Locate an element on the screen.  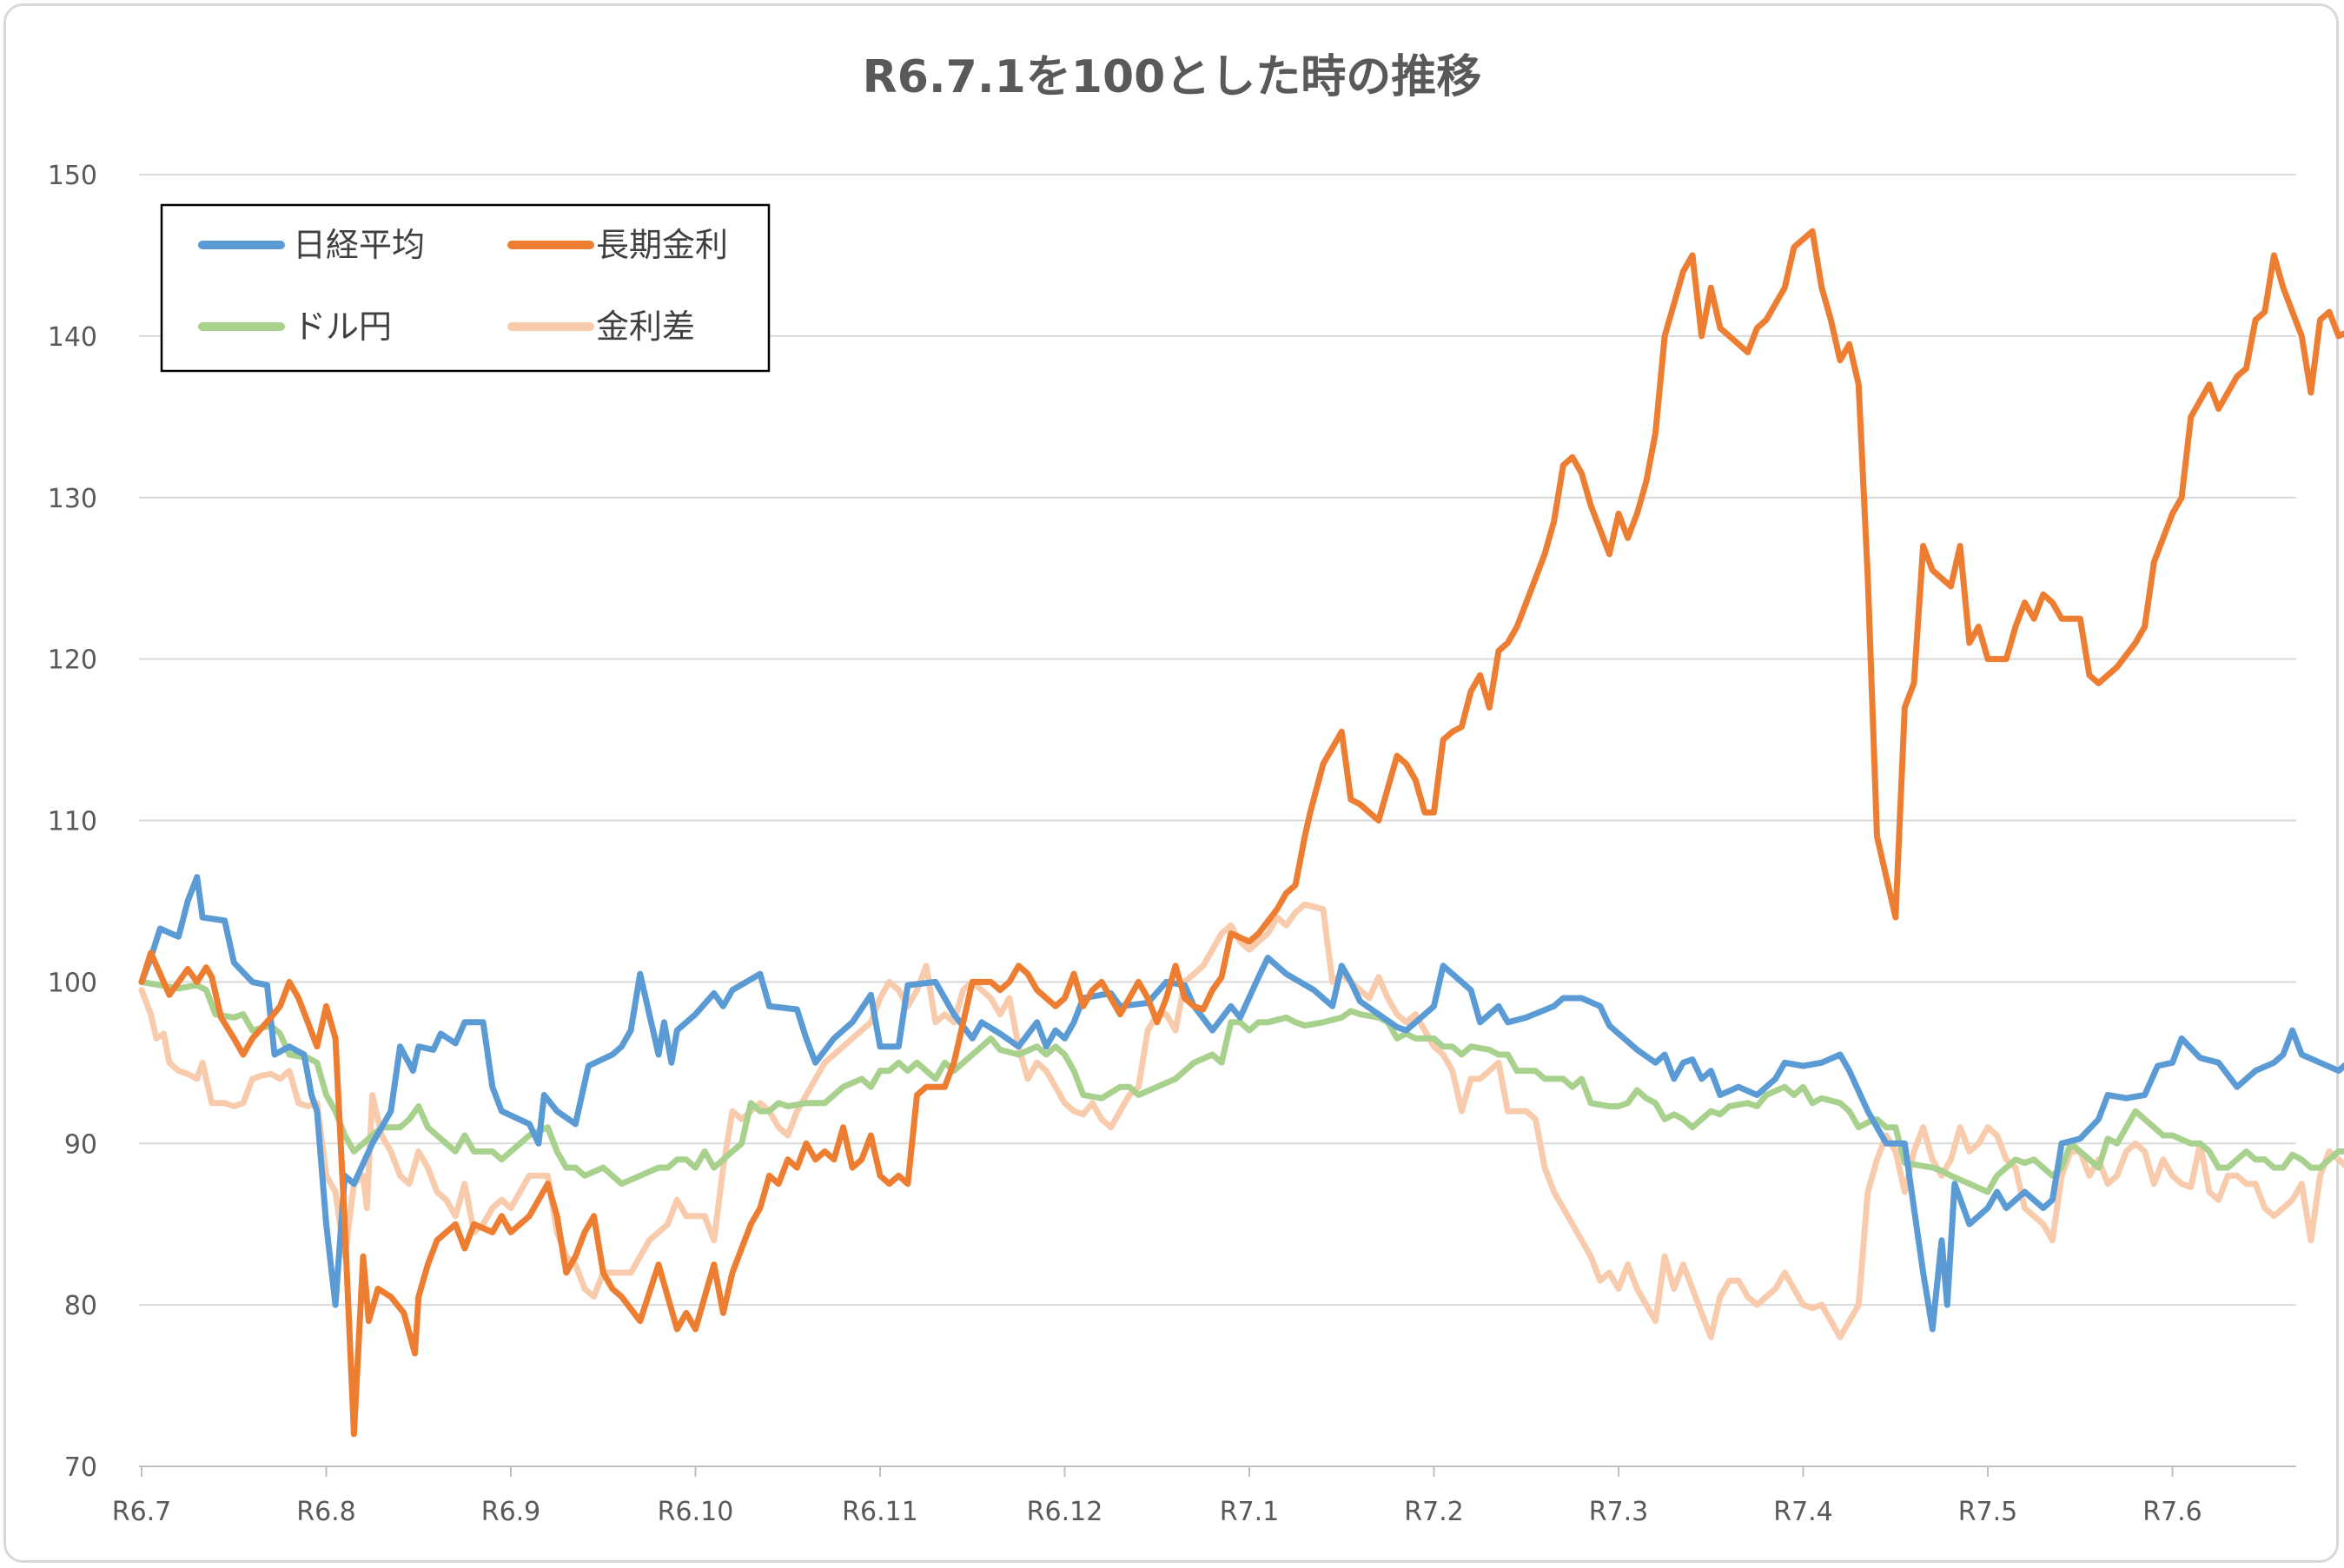
legend-label-nikkei: 日経平均 is located at coordinates (359, 245).